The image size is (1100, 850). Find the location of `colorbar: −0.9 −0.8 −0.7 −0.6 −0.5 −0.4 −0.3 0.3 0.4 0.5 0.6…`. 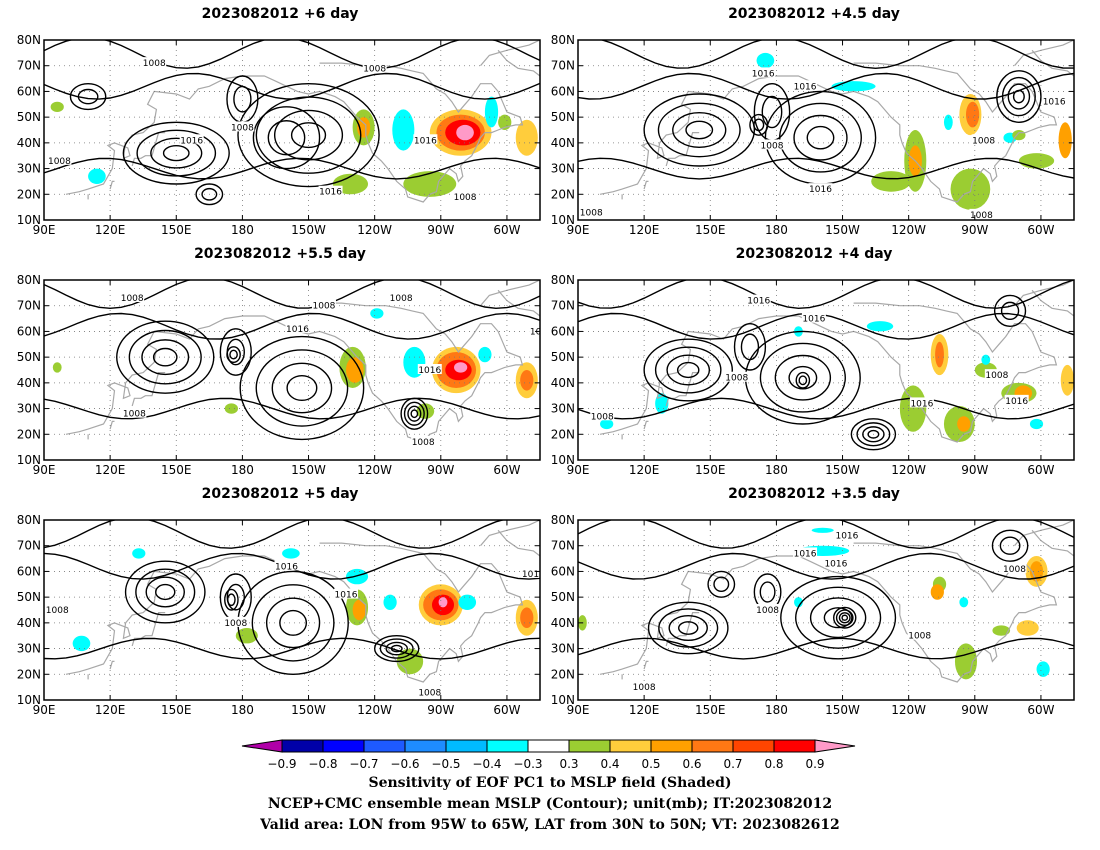

colorbar: −0.9 −0.8 −0.7 −0.6 −0.5 −0.4 −0.3 0.3 0.4 0.5 0.6… is located at coordinates (548, 755).